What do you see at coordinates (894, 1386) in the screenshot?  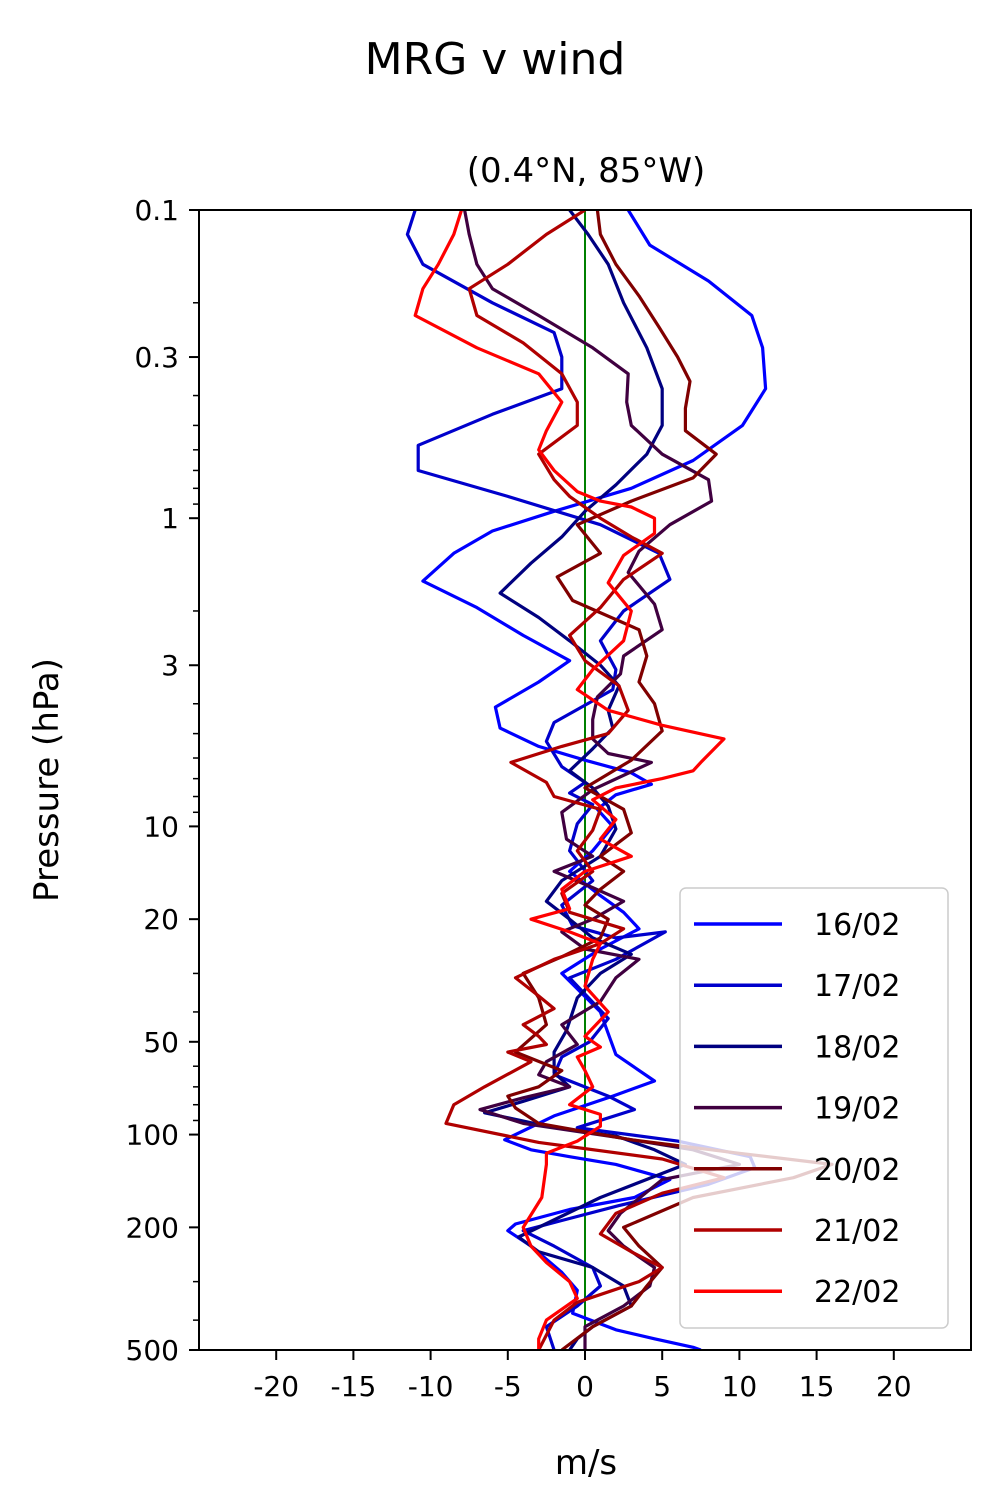 I see `x-tick-label: 20` at bounding box center [894, 1386].